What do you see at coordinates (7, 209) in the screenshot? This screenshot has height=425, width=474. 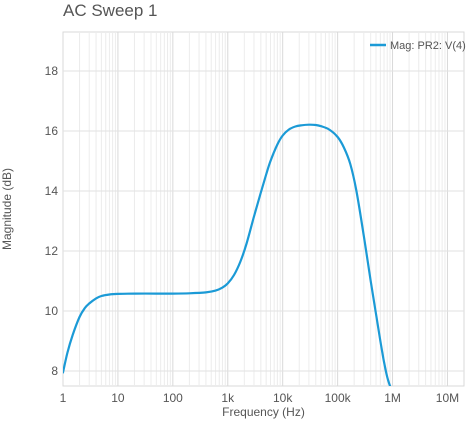 I see `y-axis-title: Magnitude (dB)` at bounding box center [7, 209].